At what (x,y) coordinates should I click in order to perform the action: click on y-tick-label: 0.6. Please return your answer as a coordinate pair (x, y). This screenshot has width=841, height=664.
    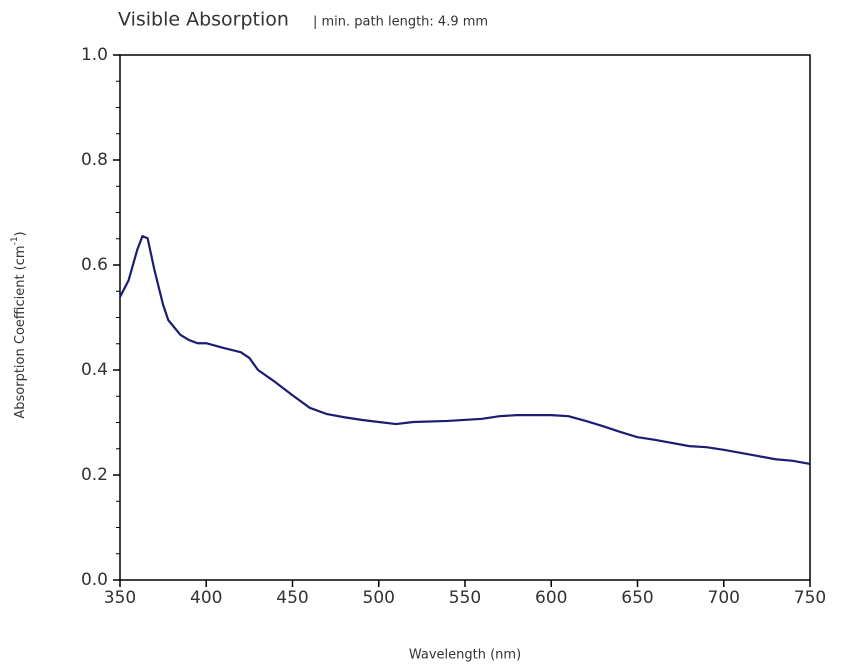
    Looking at the image, I should click on (94, 265).